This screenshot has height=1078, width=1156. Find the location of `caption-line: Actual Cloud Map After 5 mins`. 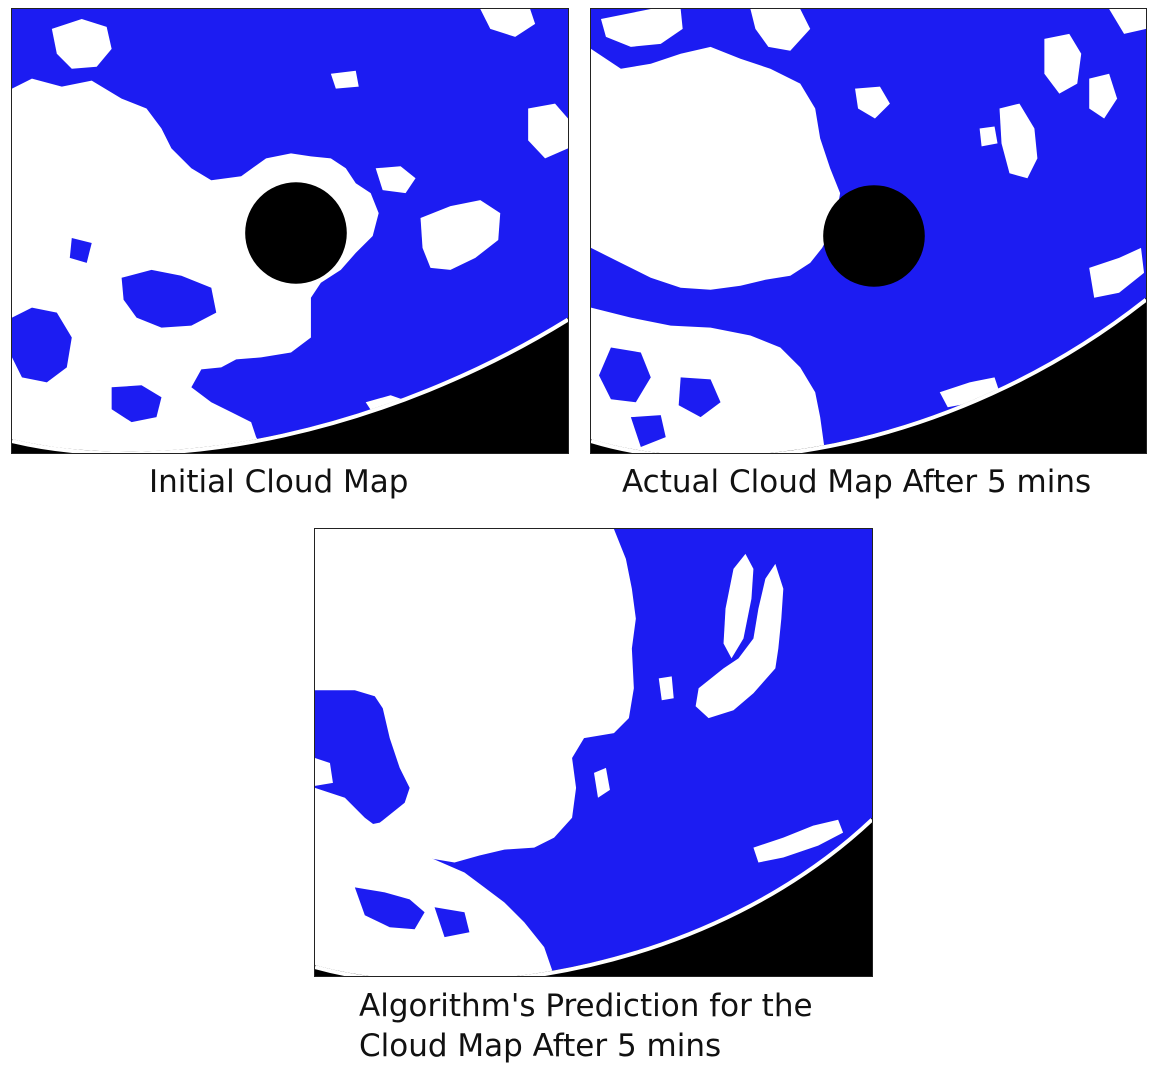

caption-line: Actual Cloud Map After 5 mins is located at coordinates (857, 482).